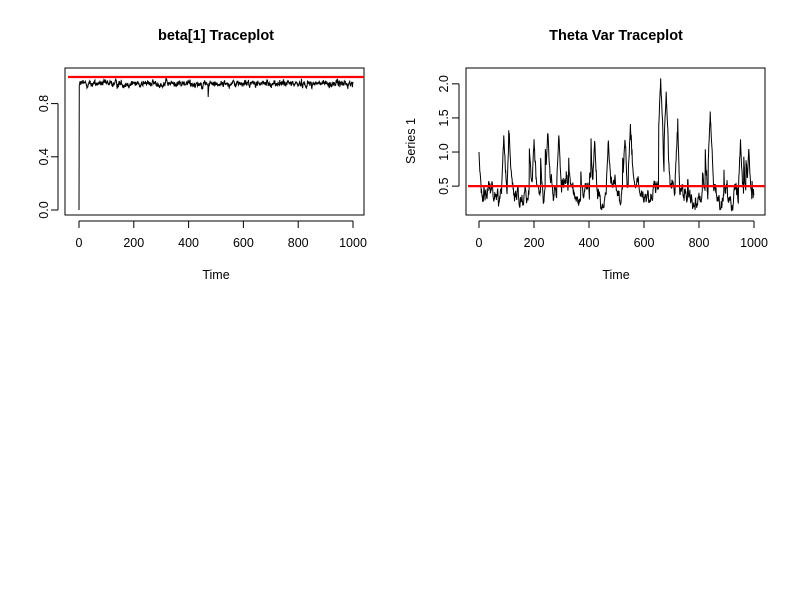  What do you see at coordinates (411, 141) in the screenshot?
I see `y-axis-label: Series 1` at bounding box center [411, 141].